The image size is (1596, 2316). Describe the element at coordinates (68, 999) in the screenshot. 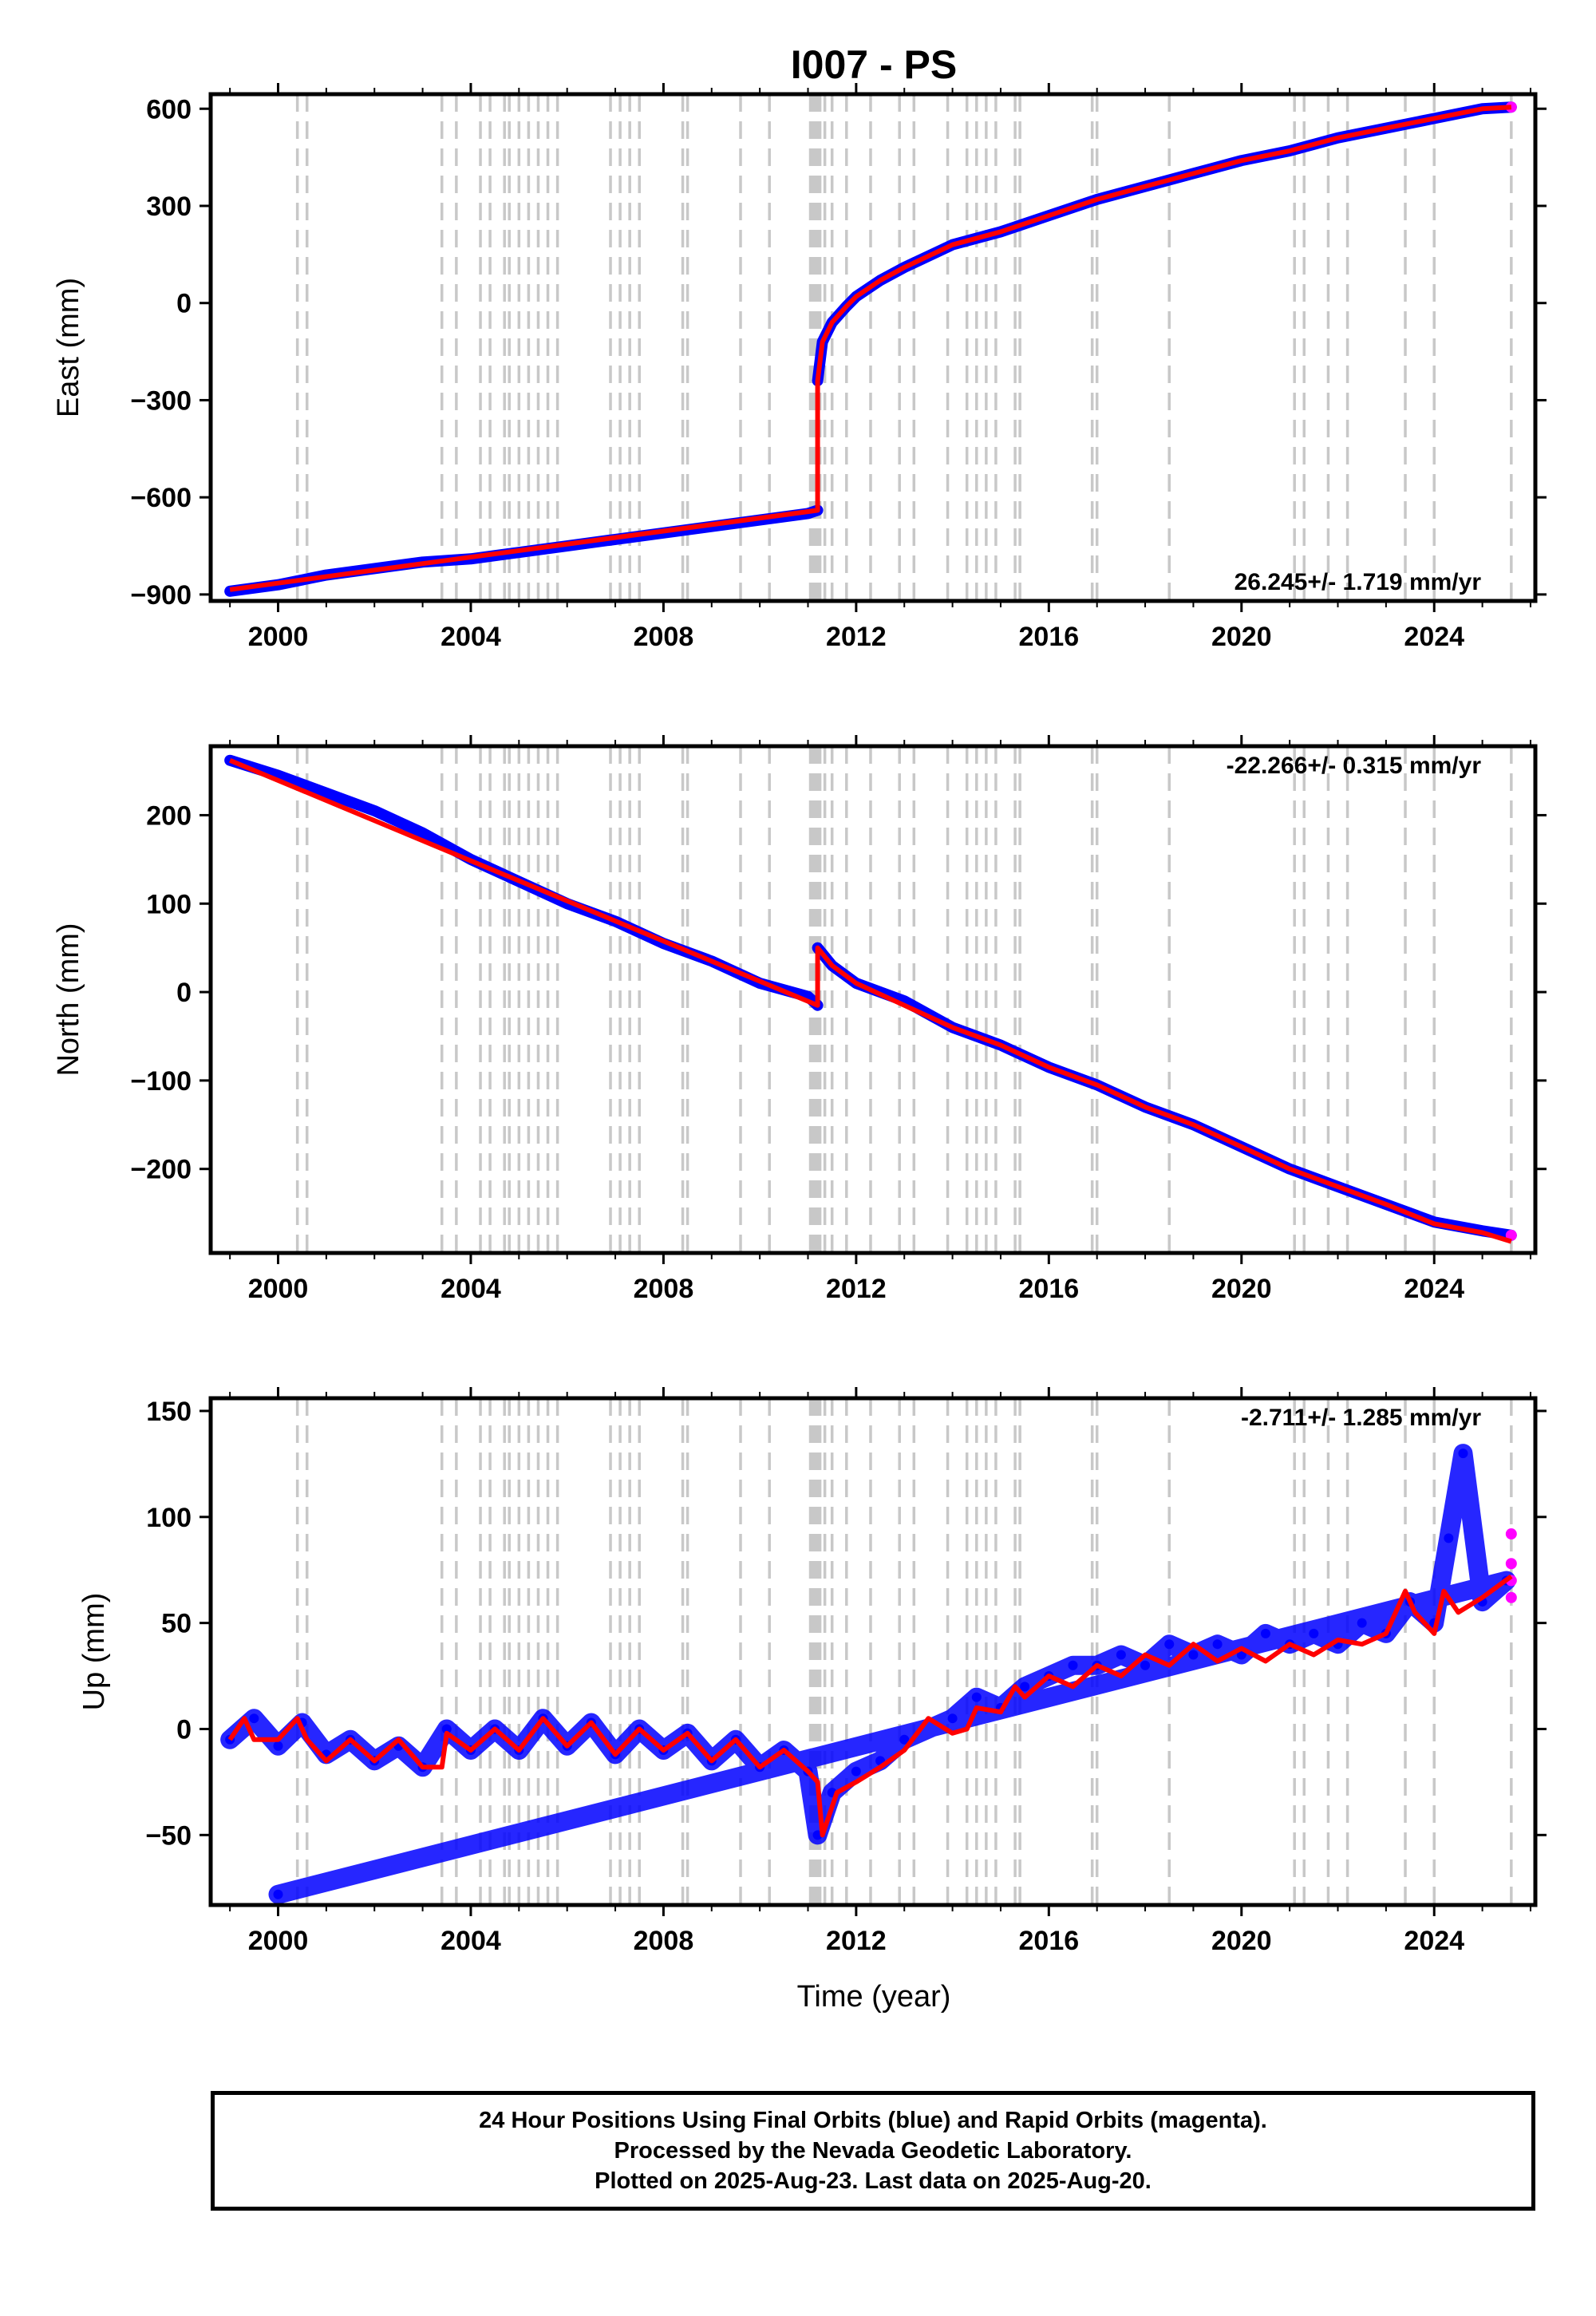

I see `north-y-axis-label: North (mm)` at that location.